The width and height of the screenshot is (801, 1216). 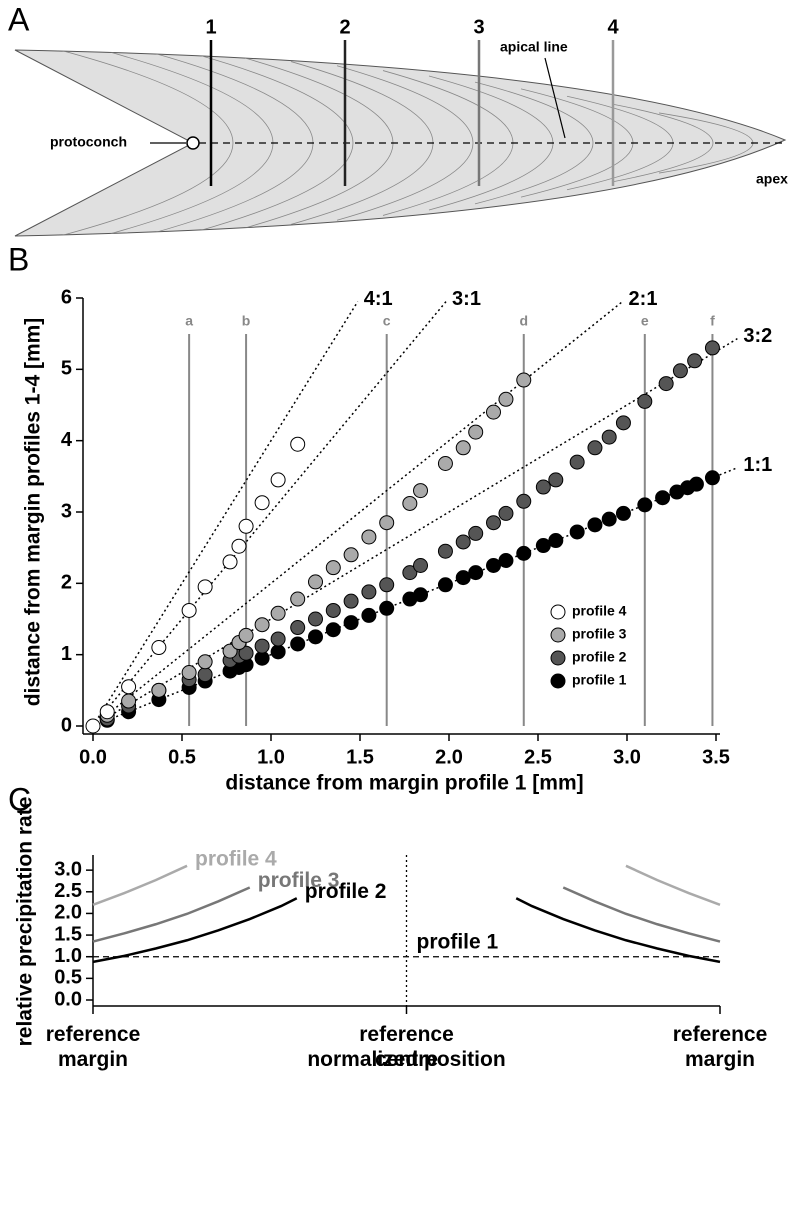 I want to click on y-tick-label: 1.5, so click(x=68, y=934).